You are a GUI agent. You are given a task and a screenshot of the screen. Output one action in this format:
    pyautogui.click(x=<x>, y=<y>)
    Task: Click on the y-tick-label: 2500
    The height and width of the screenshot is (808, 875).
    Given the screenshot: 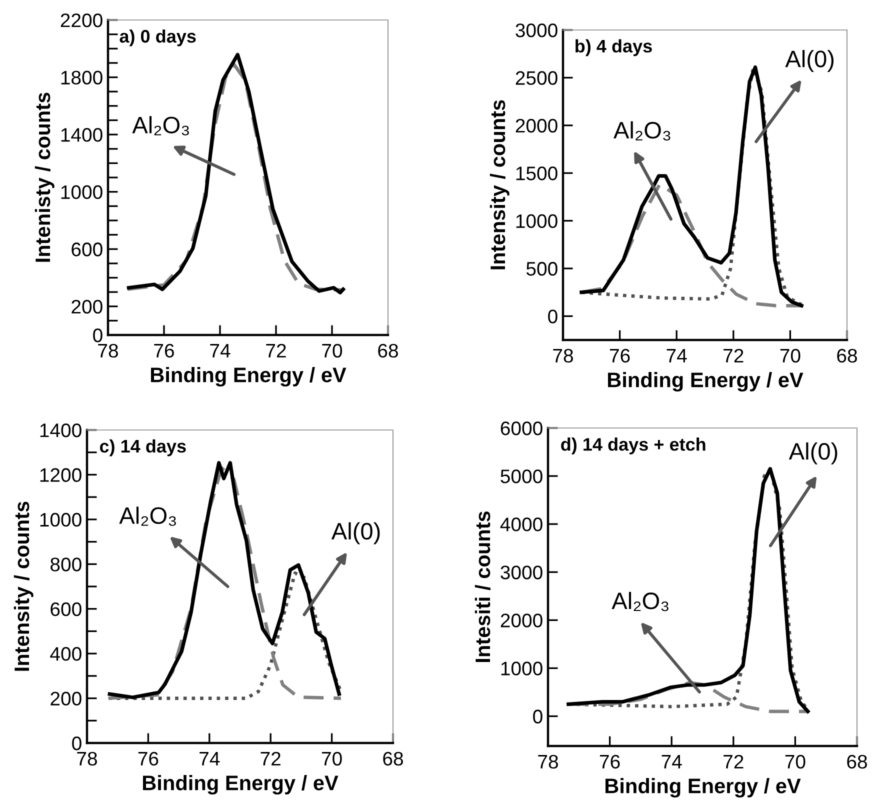 What is the action you would take?
    pyautogui.click(x=537, y=78)
    